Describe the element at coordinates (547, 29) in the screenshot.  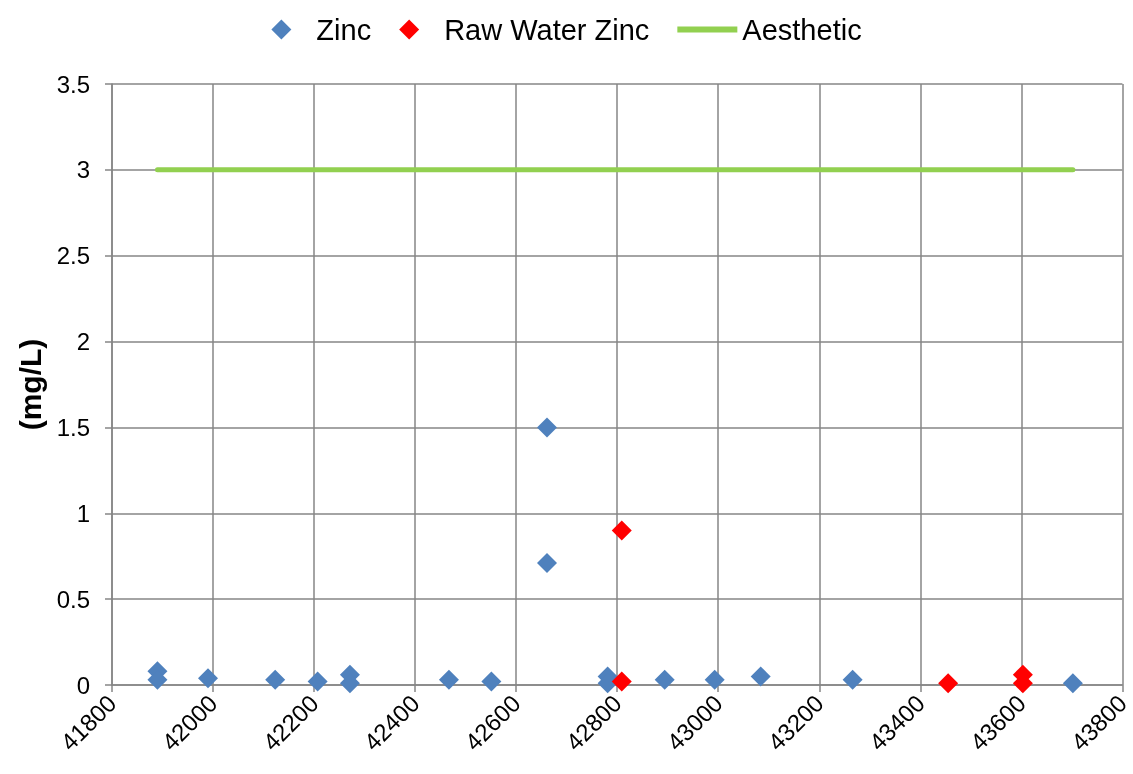
I see `legend-label: Raw Water Zinc` at that location.